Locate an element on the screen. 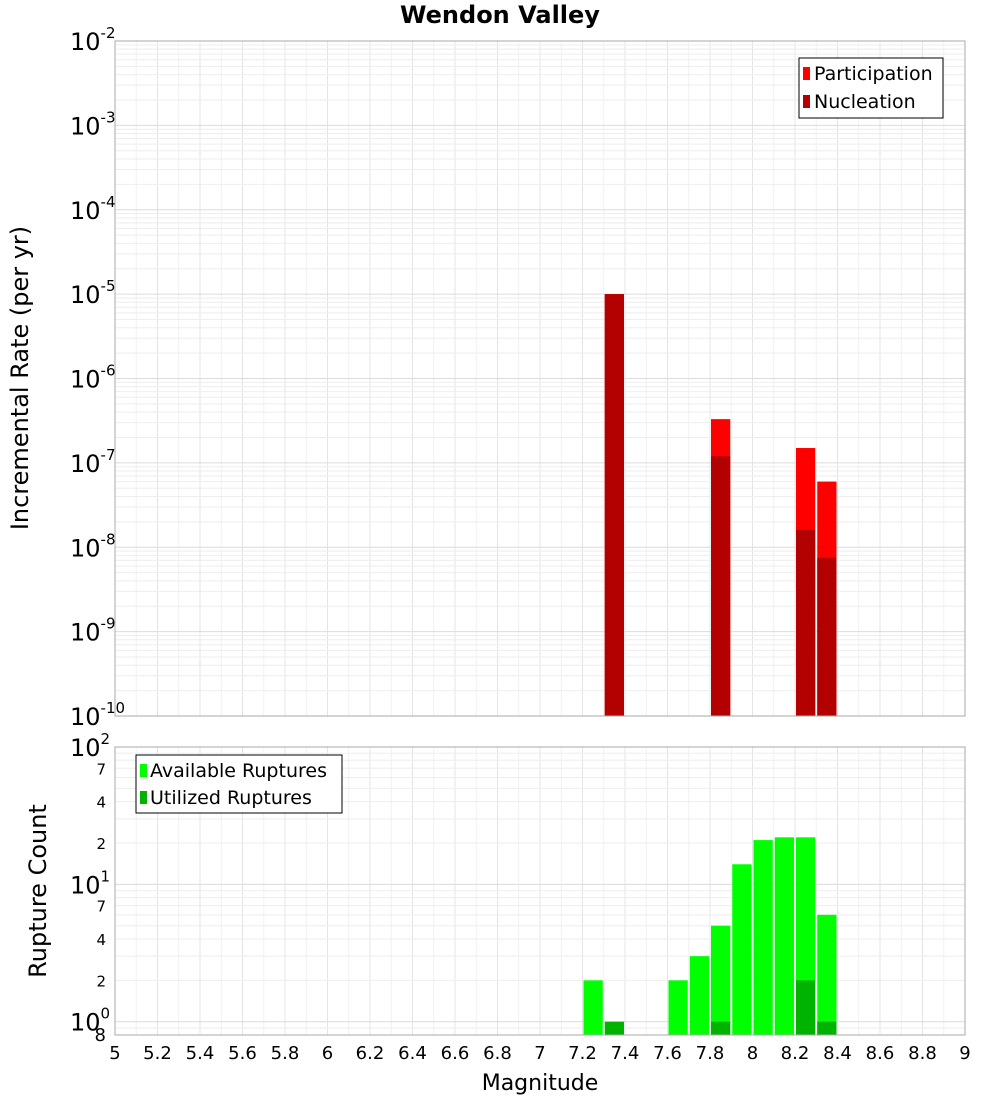 The width and height of the screenshot is (1000, 1100). x-tick-label: 8.2 is located at coordinates (795, 1053).